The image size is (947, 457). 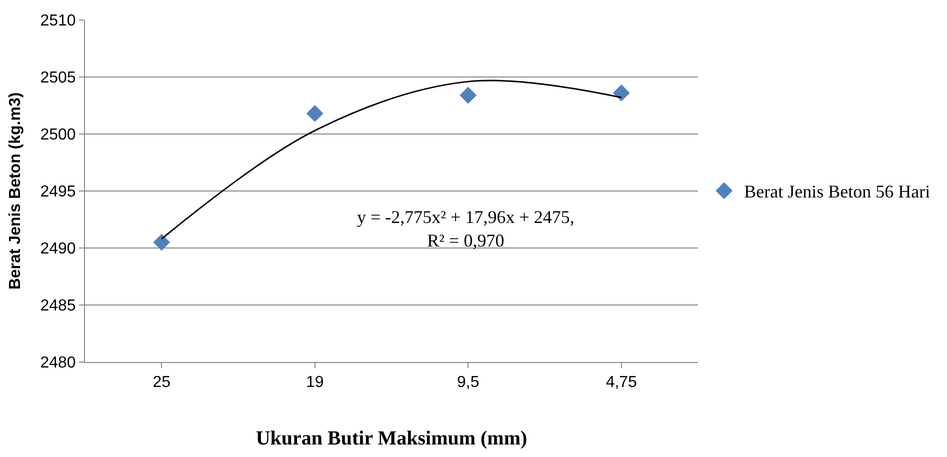 I want to click on x-tick-label: 19, so click(x=315, y=383).